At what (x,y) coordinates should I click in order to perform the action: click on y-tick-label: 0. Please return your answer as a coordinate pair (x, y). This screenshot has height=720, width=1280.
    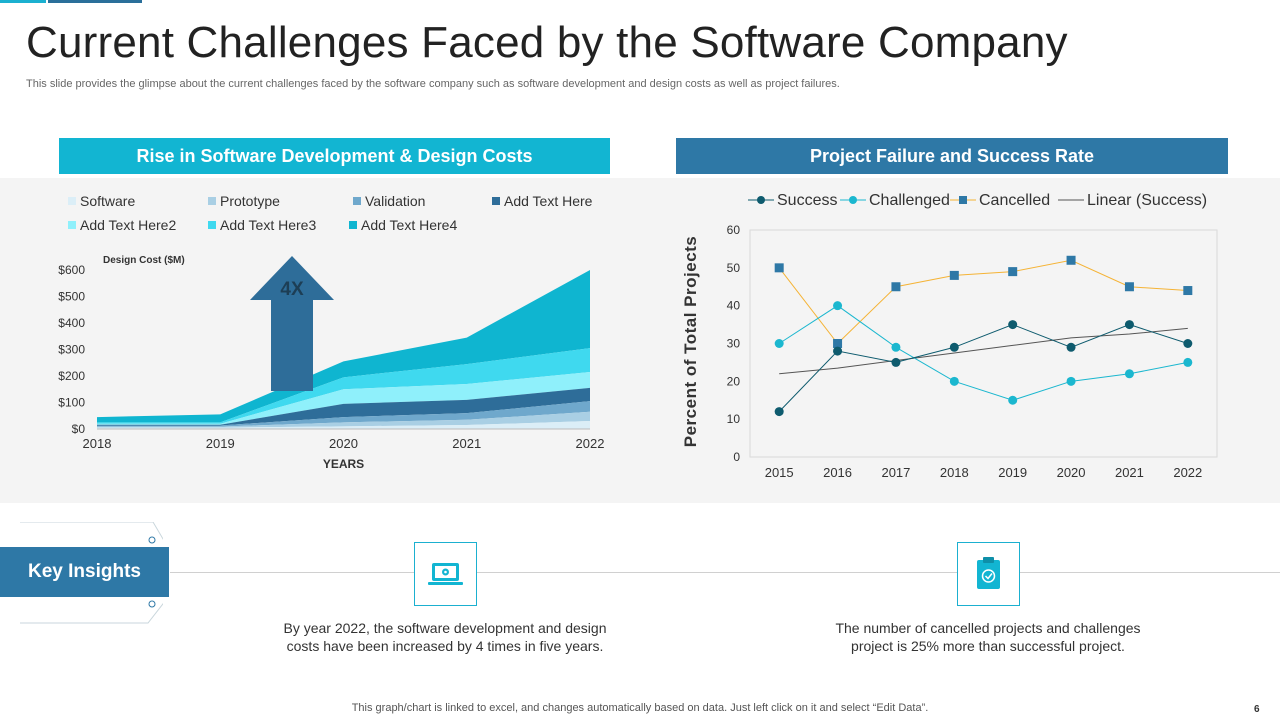
    Looking at the image, I should click on (736, 457).